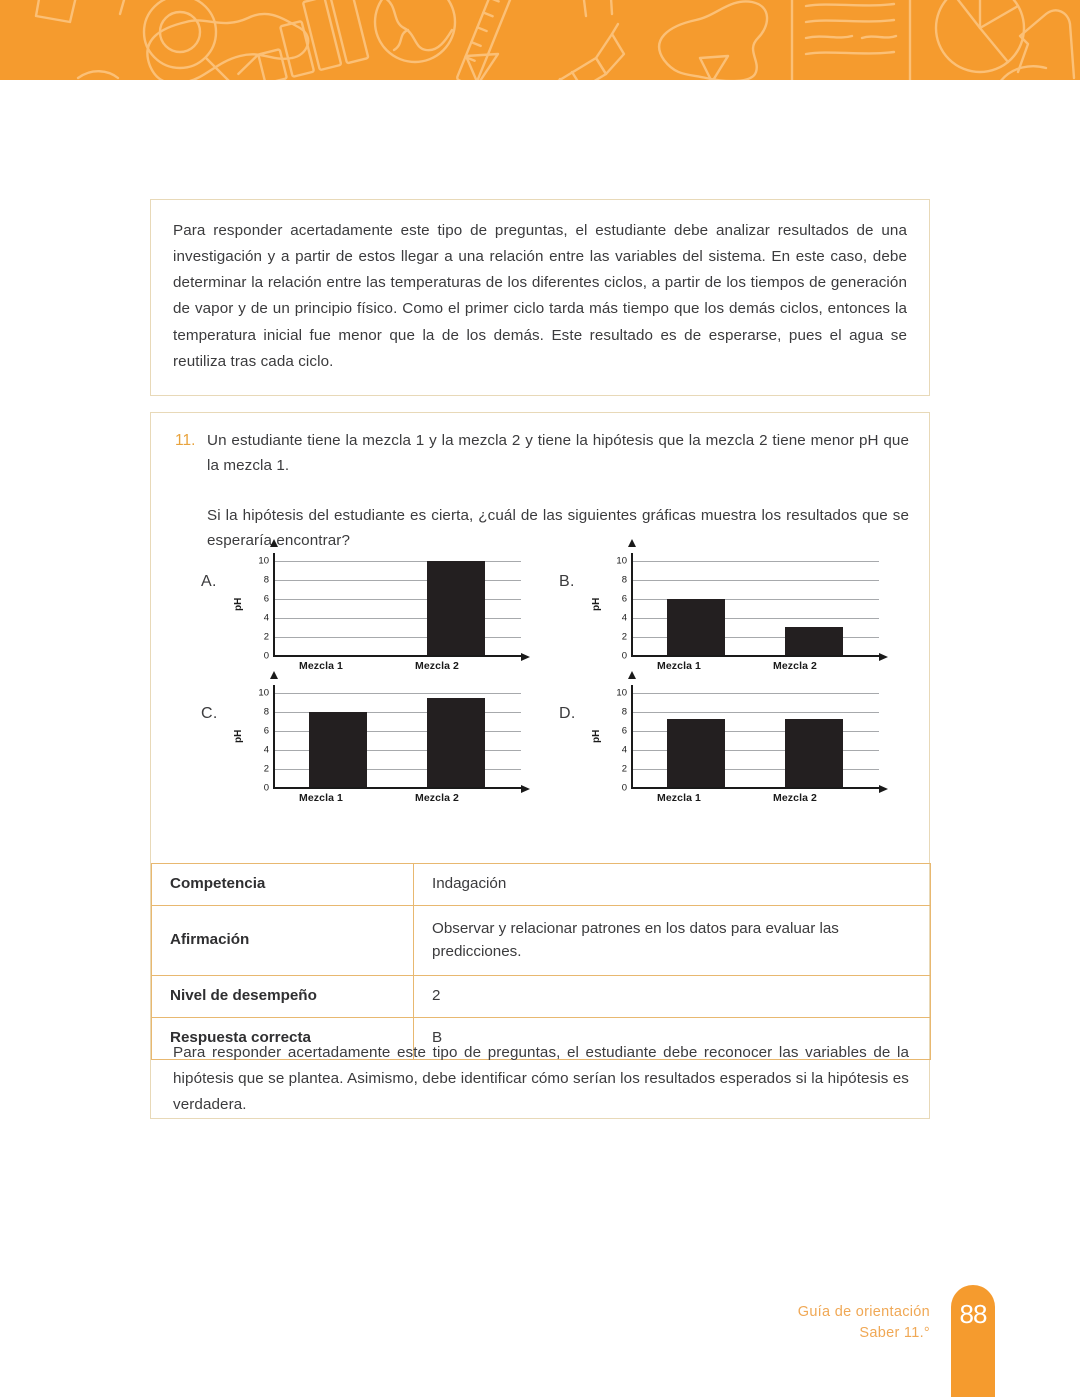  I want to click on meta-value-nivel: 2, so click(672, 997).